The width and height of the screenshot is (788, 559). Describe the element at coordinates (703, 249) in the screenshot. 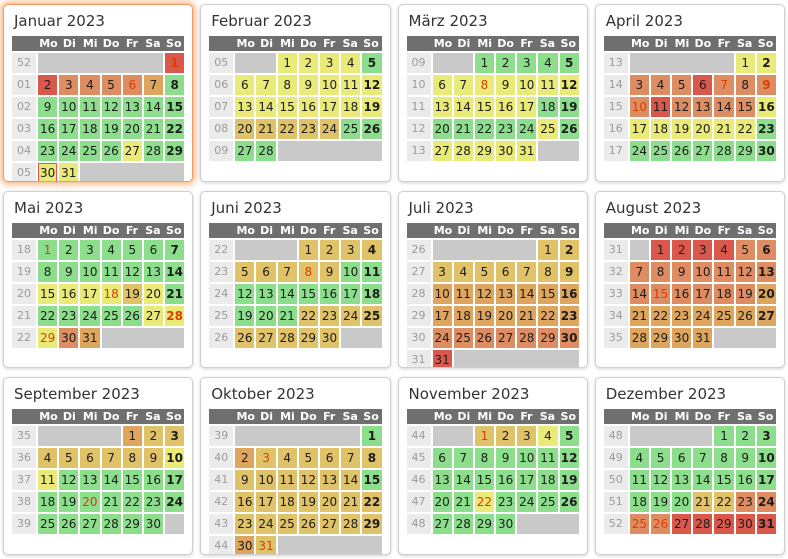

I see `day-cell: 3` at that location.